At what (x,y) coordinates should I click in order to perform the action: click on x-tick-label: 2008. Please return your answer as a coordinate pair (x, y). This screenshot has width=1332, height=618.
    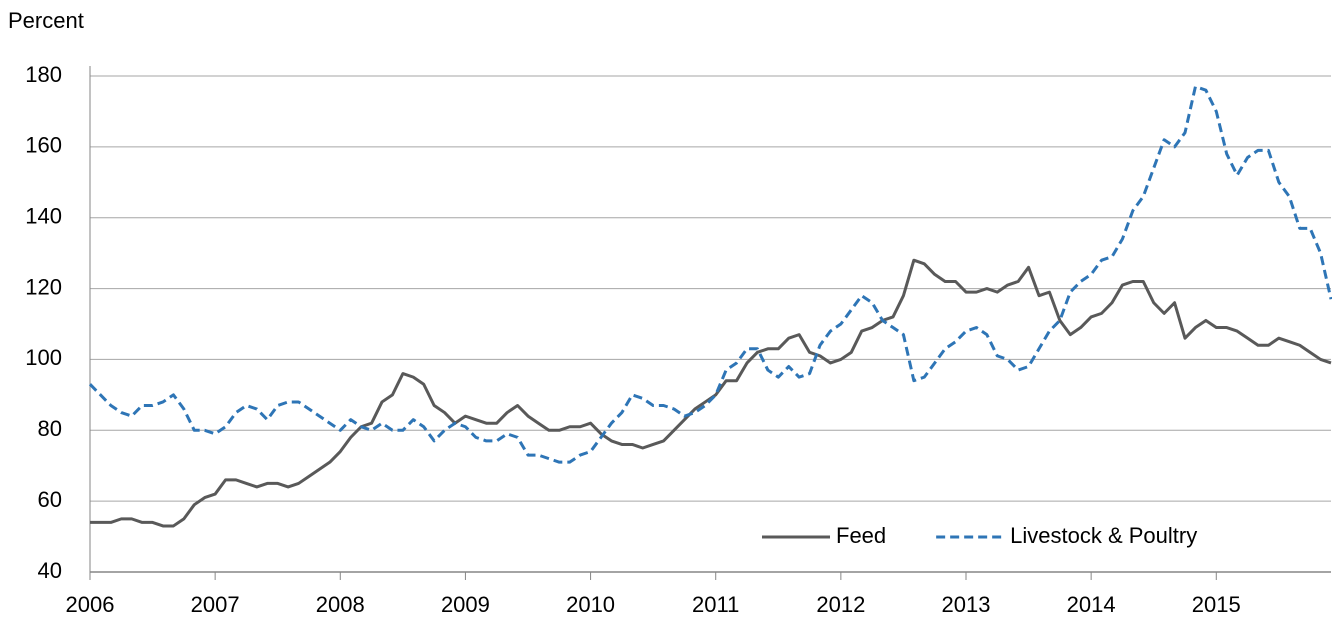
    Looking at the image, I should click on (340, 604).